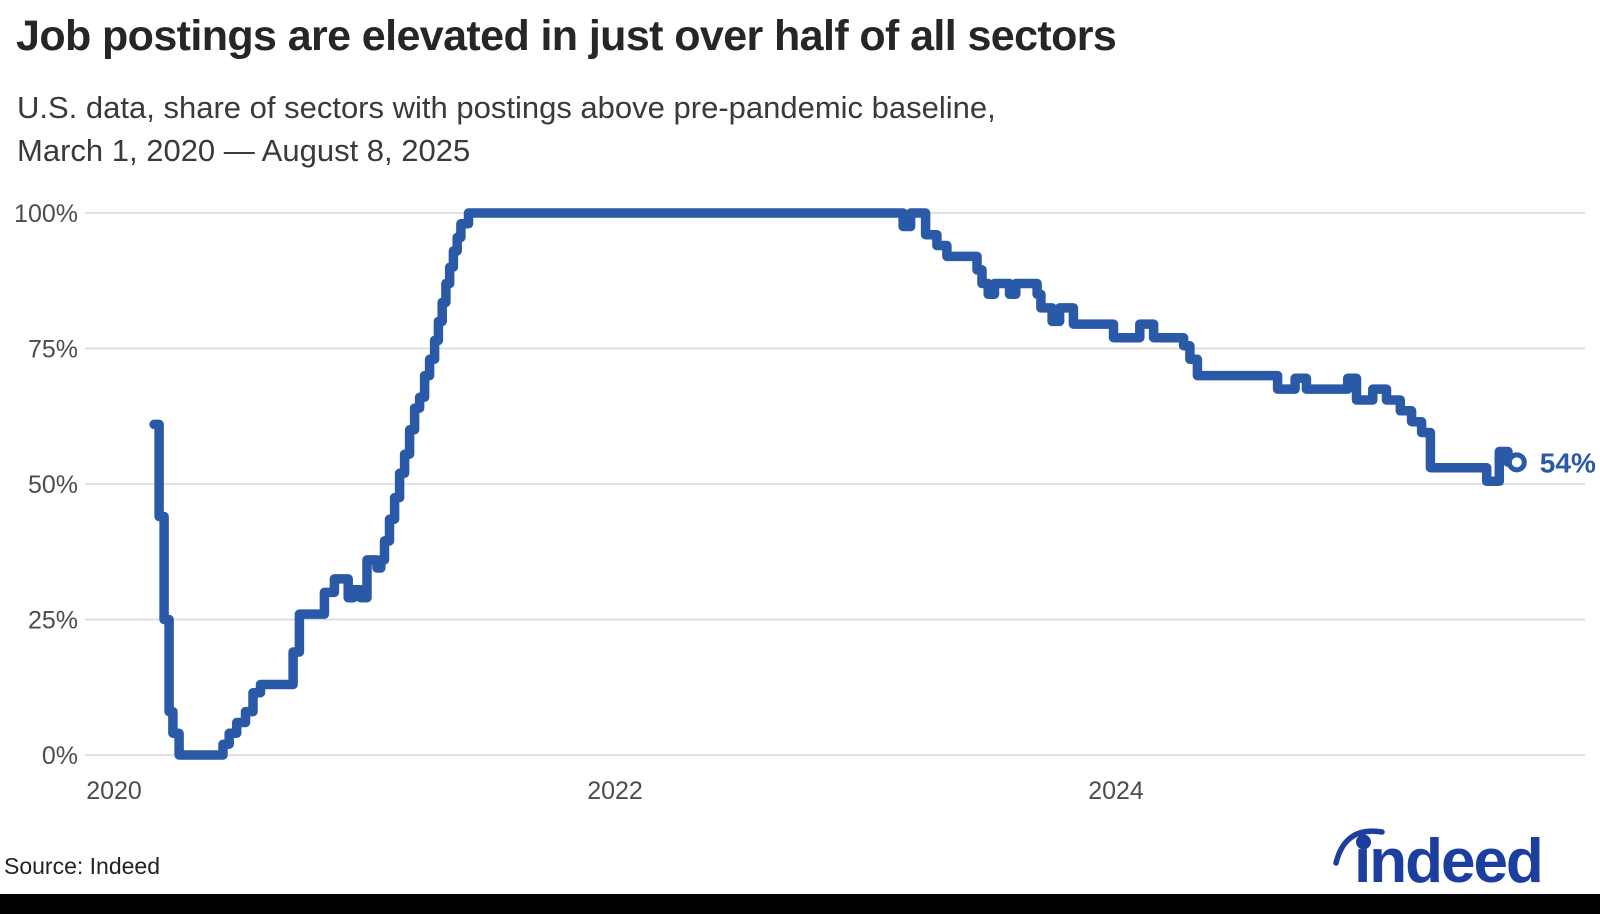 This screenshot has height=914, width=1600. I want to click on y-axis-label-50: 50%, so click(53, 485).